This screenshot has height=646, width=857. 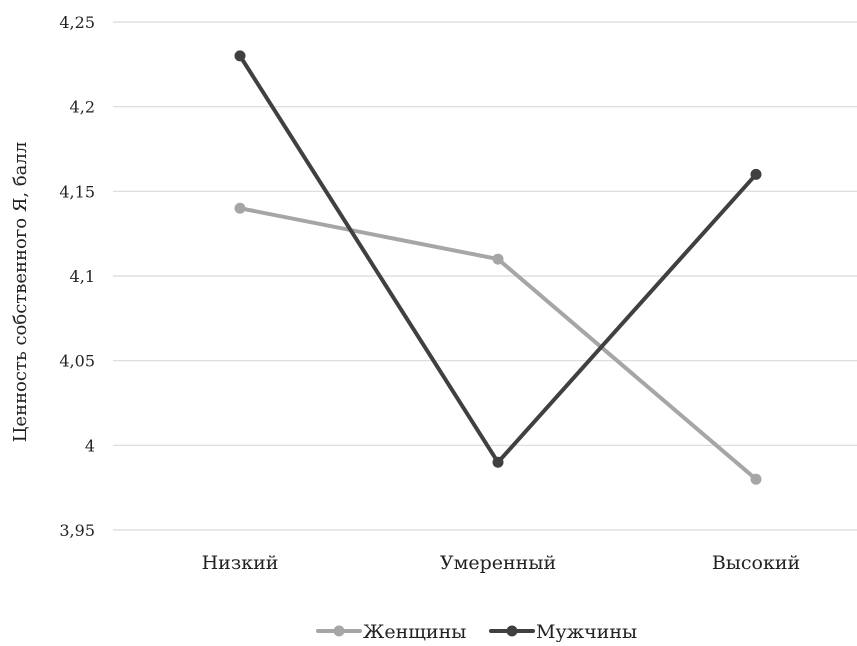 I want to click on y-tick-label: 4,15, so click(x=77, y=191).